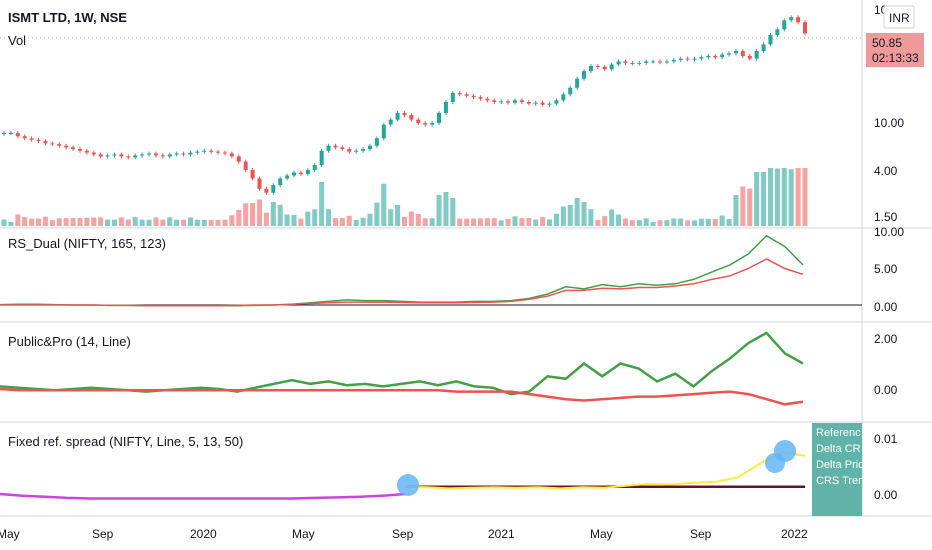 The height and width of the screenshot is (550, 932). I want to click on currency-badge, so click(899, 17).